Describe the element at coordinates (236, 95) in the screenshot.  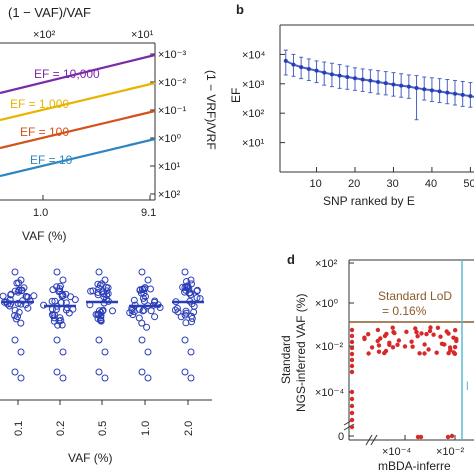
I see `panel-b-y-label: EF` at that location.